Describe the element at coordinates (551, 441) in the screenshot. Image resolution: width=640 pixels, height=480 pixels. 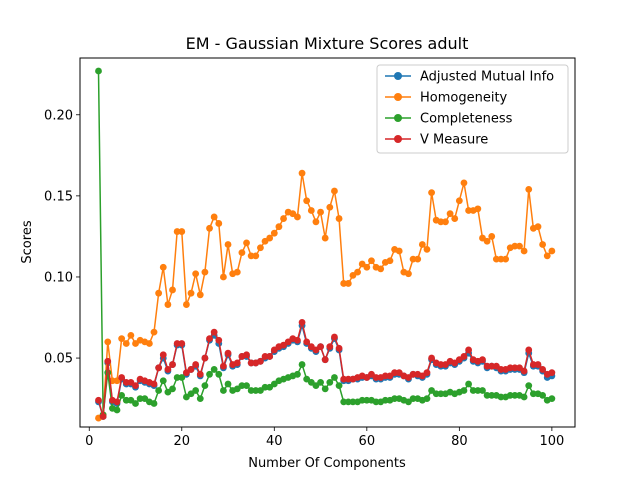
I see `x-tick-label: 100` at that location.